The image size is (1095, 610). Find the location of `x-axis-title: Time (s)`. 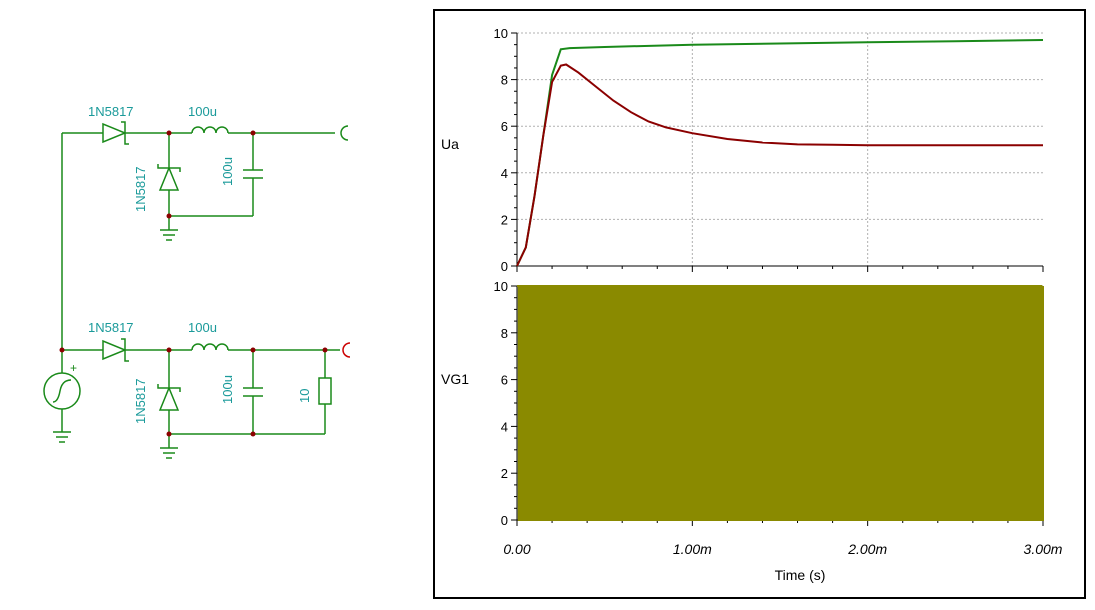

x-axis-title: Time (s) is located at coordinates (800, 575).